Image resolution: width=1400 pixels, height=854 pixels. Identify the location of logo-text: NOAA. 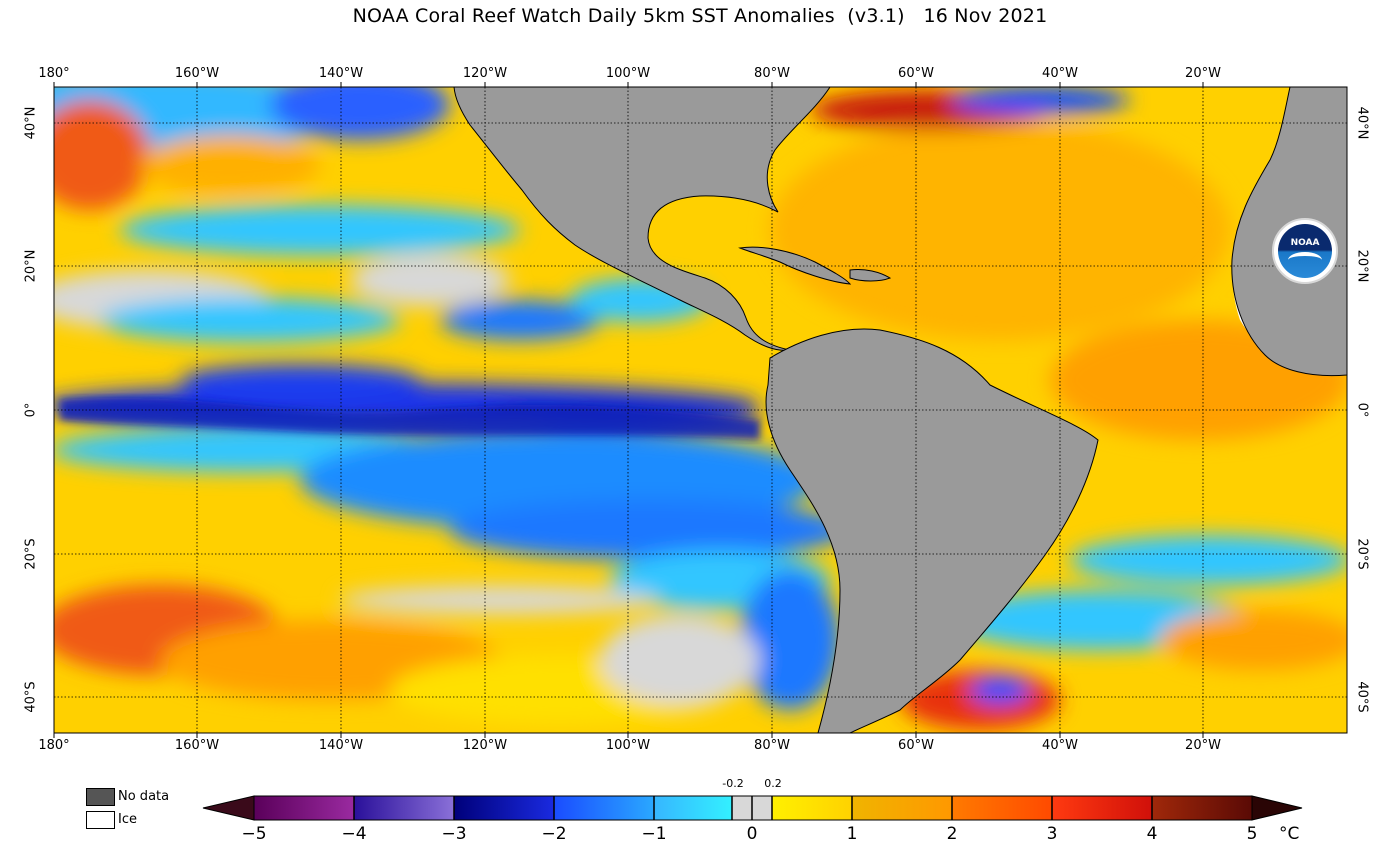
(1305, 243).